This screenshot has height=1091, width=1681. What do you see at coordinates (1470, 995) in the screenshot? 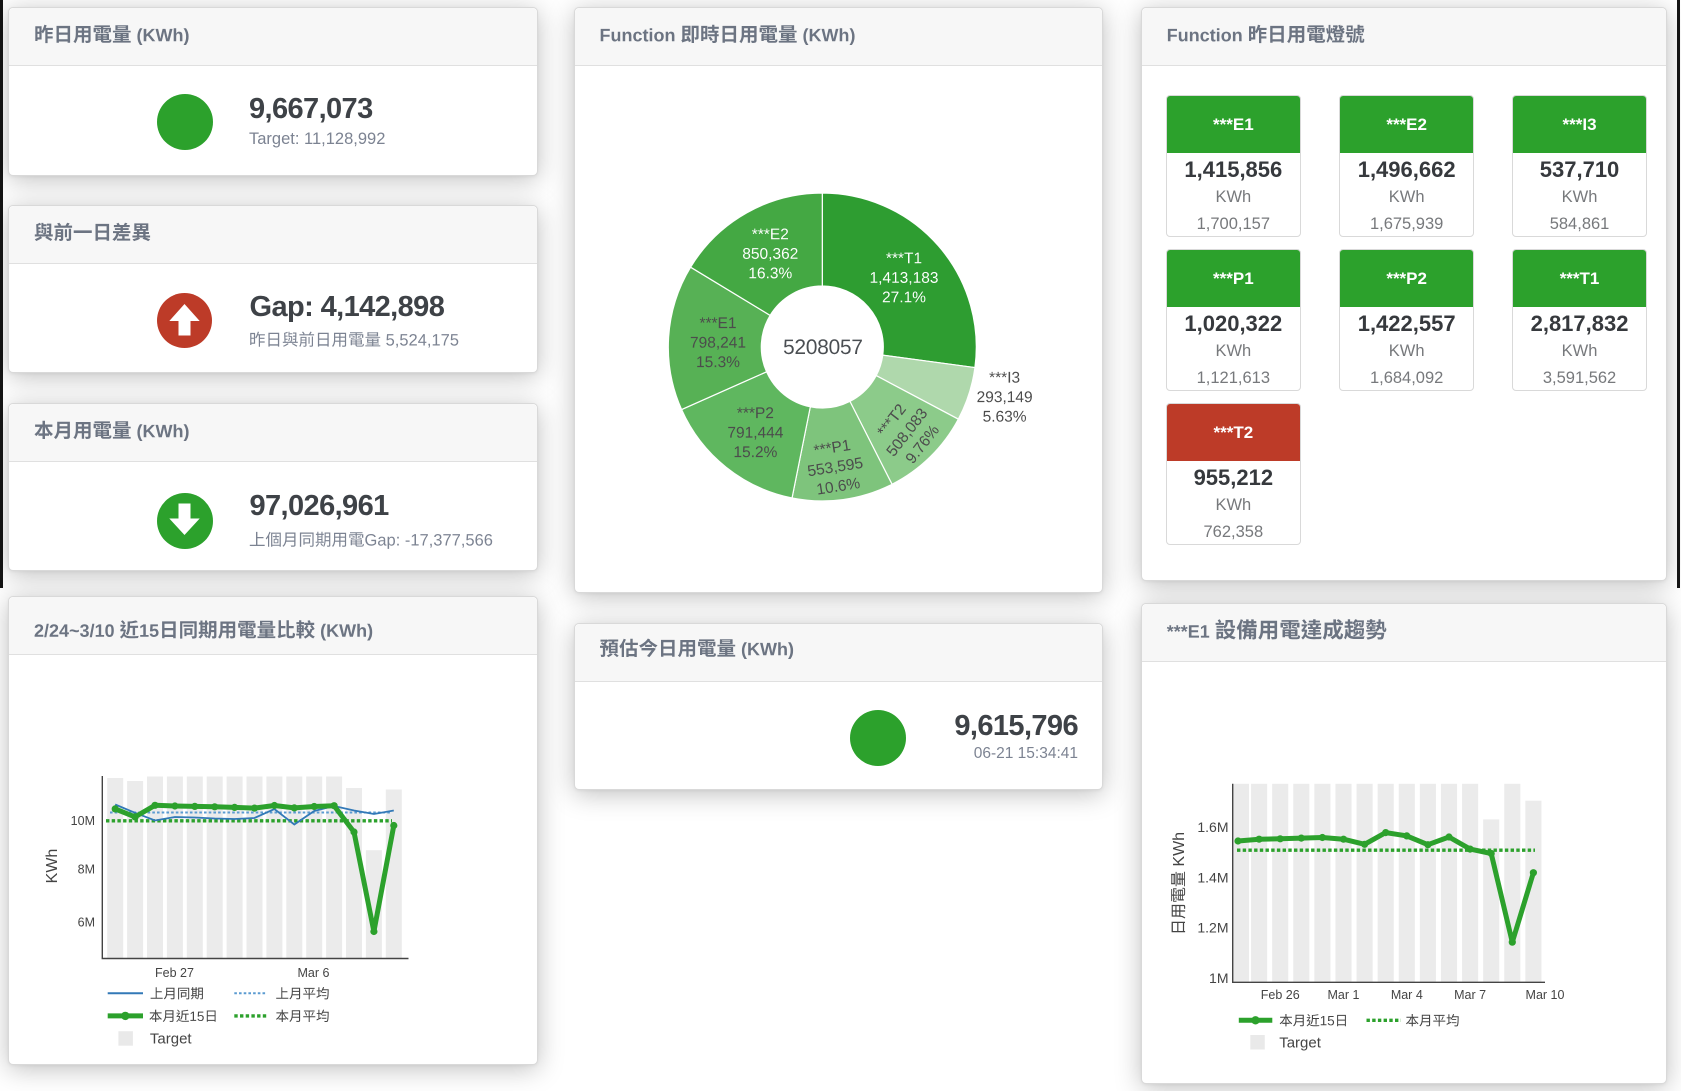
I see `svg-text: Mar 7` at bounding box center [1470, 995].